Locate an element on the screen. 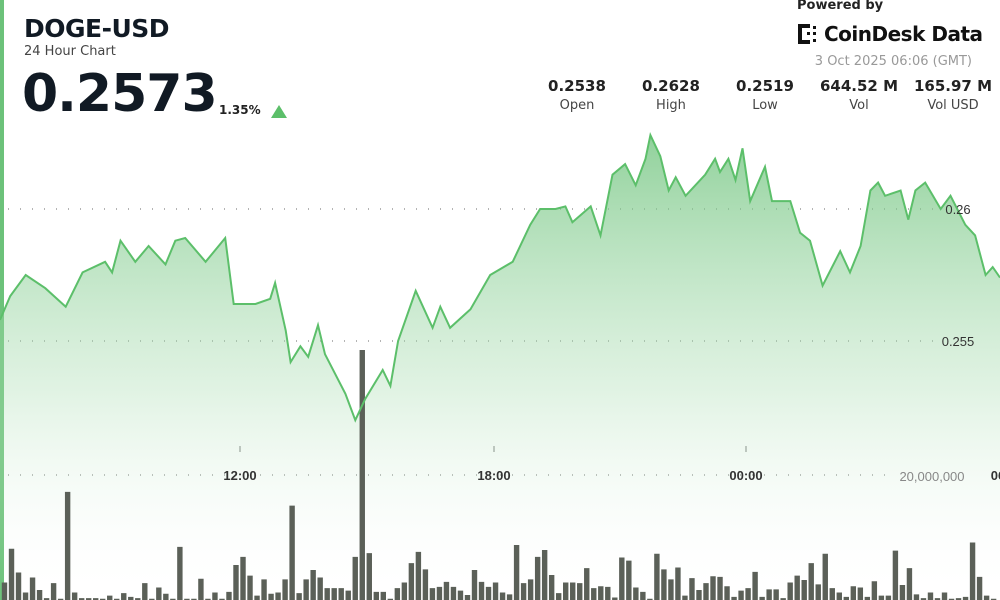  stat-value: 644.52 M is located at coordinates (859, 86).